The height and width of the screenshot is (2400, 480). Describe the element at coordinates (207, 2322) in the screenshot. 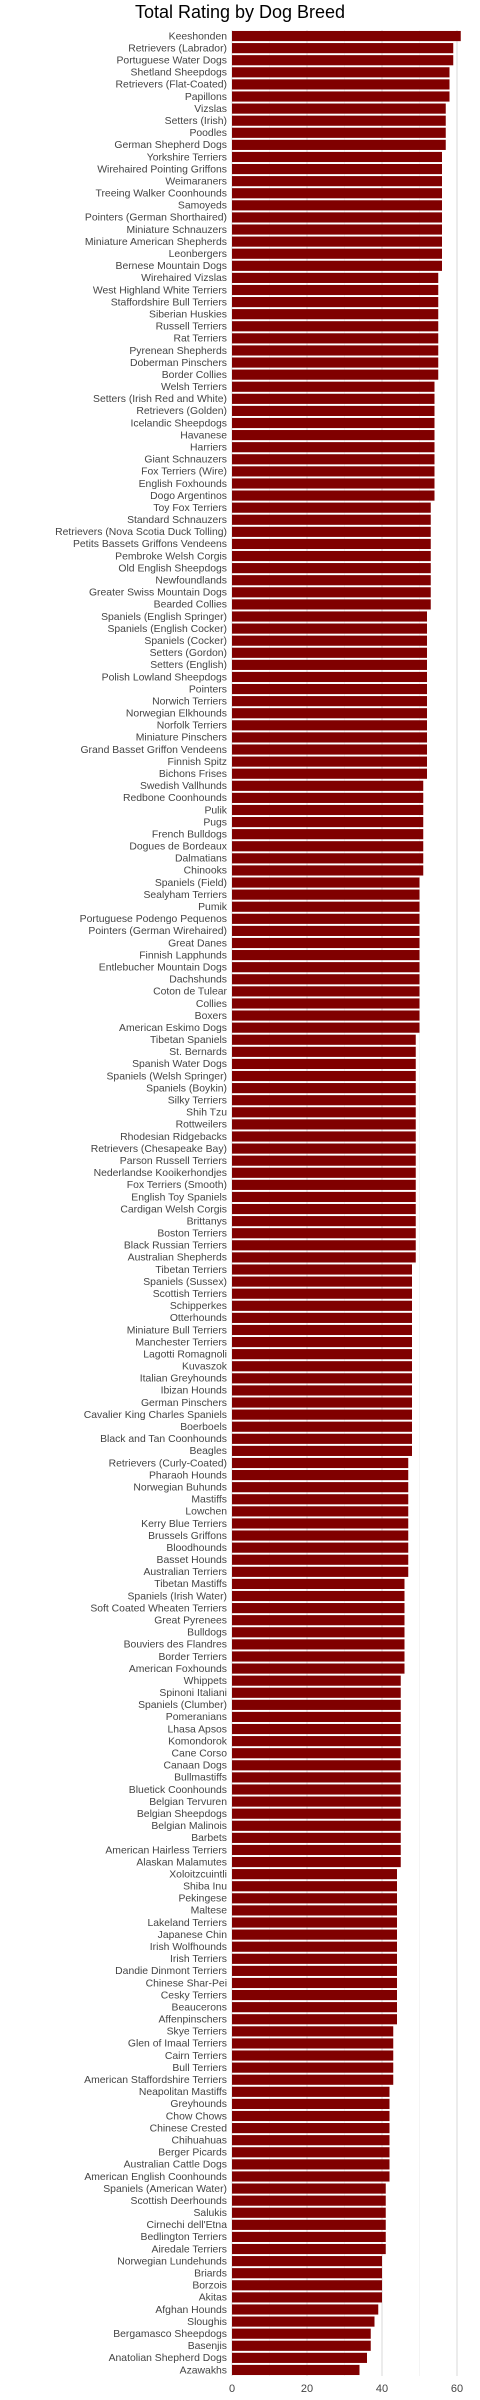

I see `category-label: Sloughis` at that location.